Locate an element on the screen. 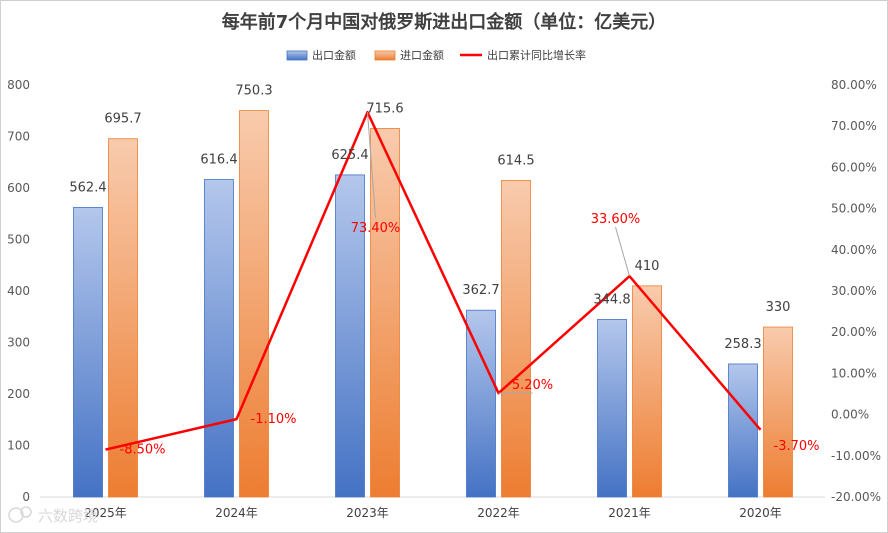  left-axis-tick-label: 200 is located at coordinates (18, 394).